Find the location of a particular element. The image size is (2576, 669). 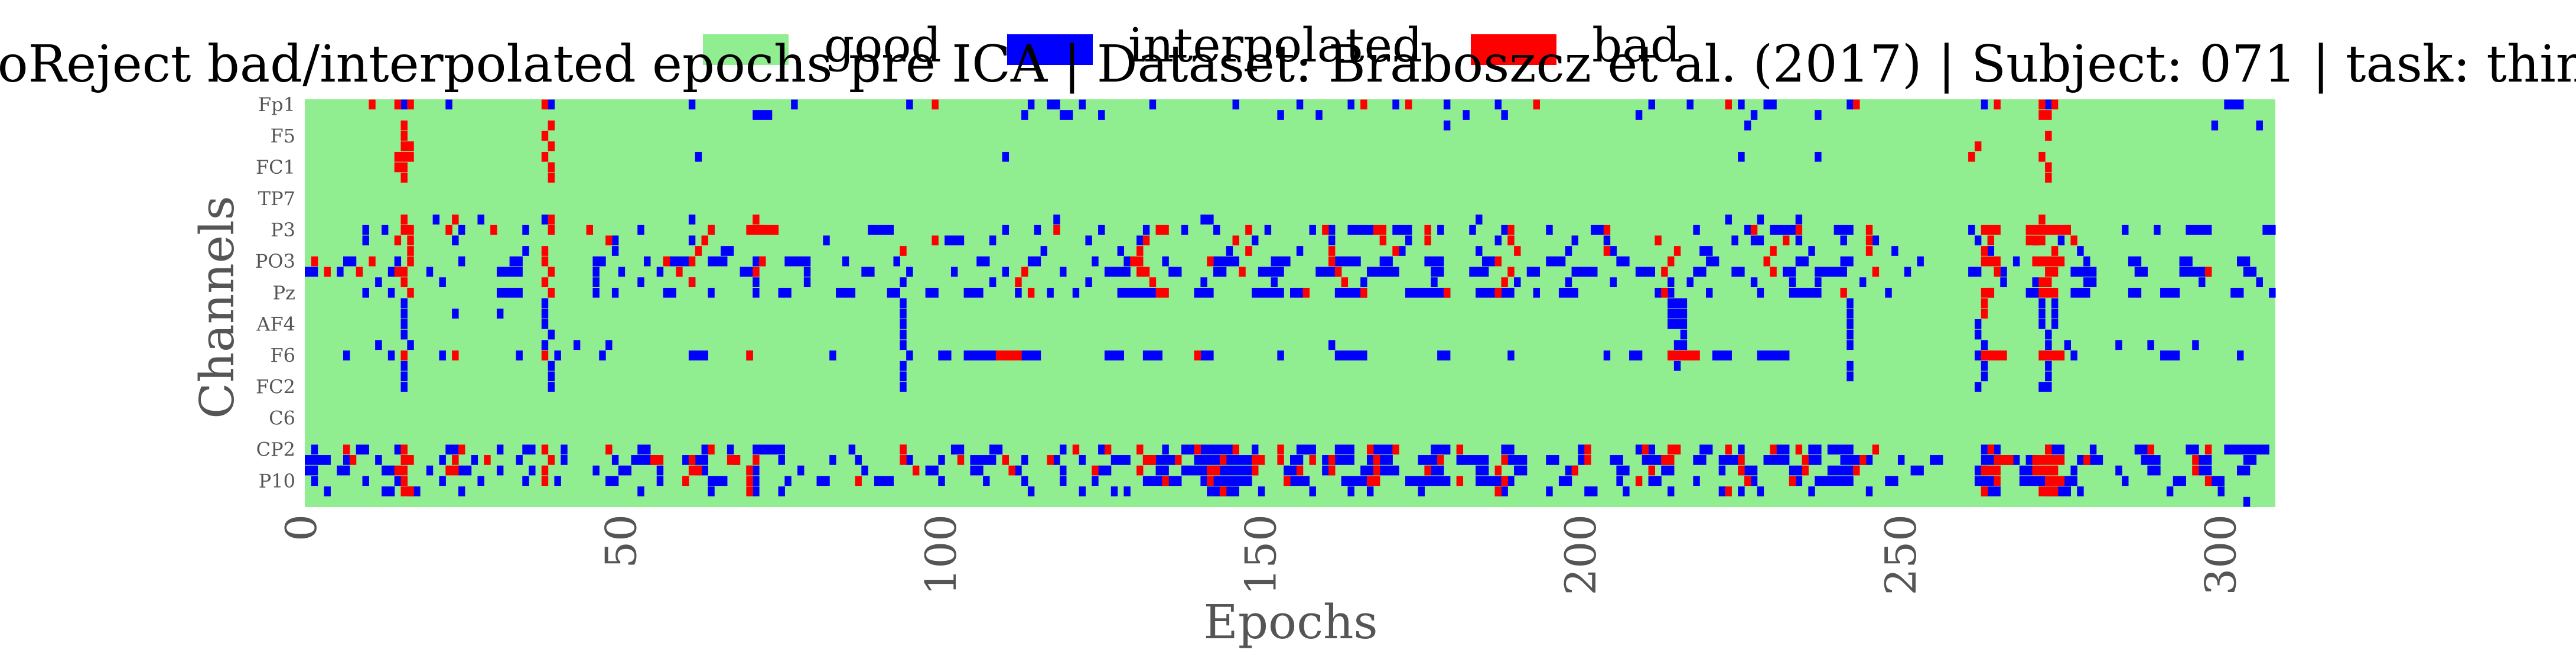

y-tick-label: AF4 is located at coordinates (275, 324).